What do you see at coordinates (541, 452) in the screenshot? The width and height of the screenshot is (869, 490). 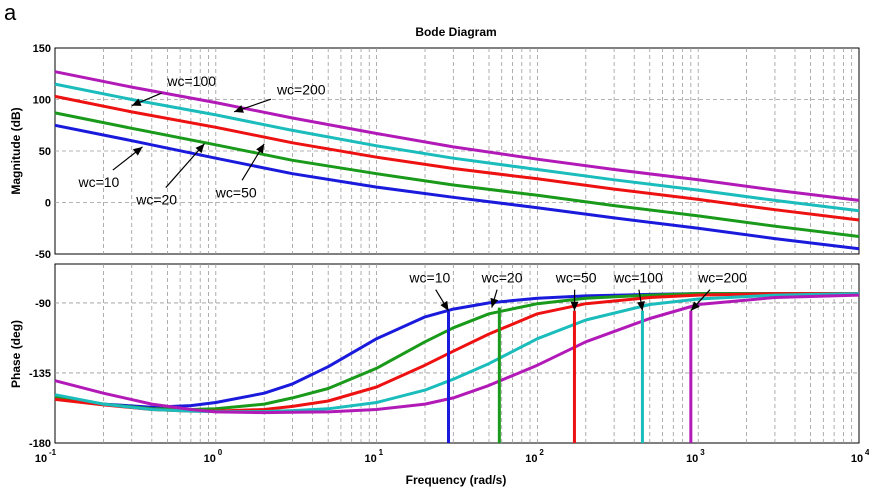 I see `x-tick-exponent: 2` at bounding box center [541, 452].